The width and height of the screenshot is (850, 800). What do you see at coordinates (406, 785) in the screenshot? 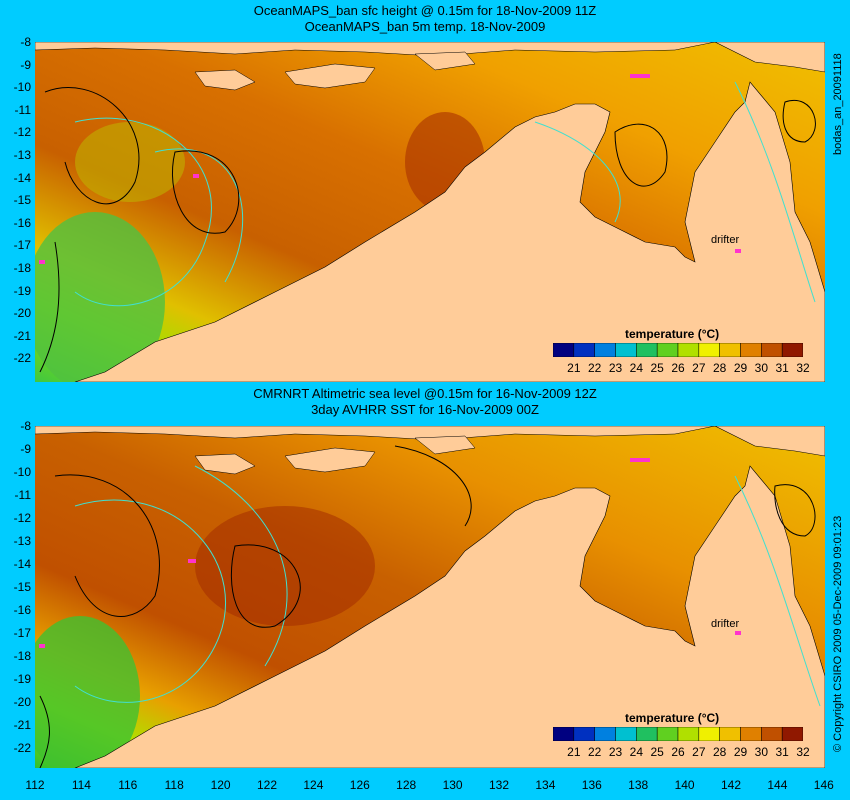
I see `x-tick-label: 128` at bounding box center [406, 785].